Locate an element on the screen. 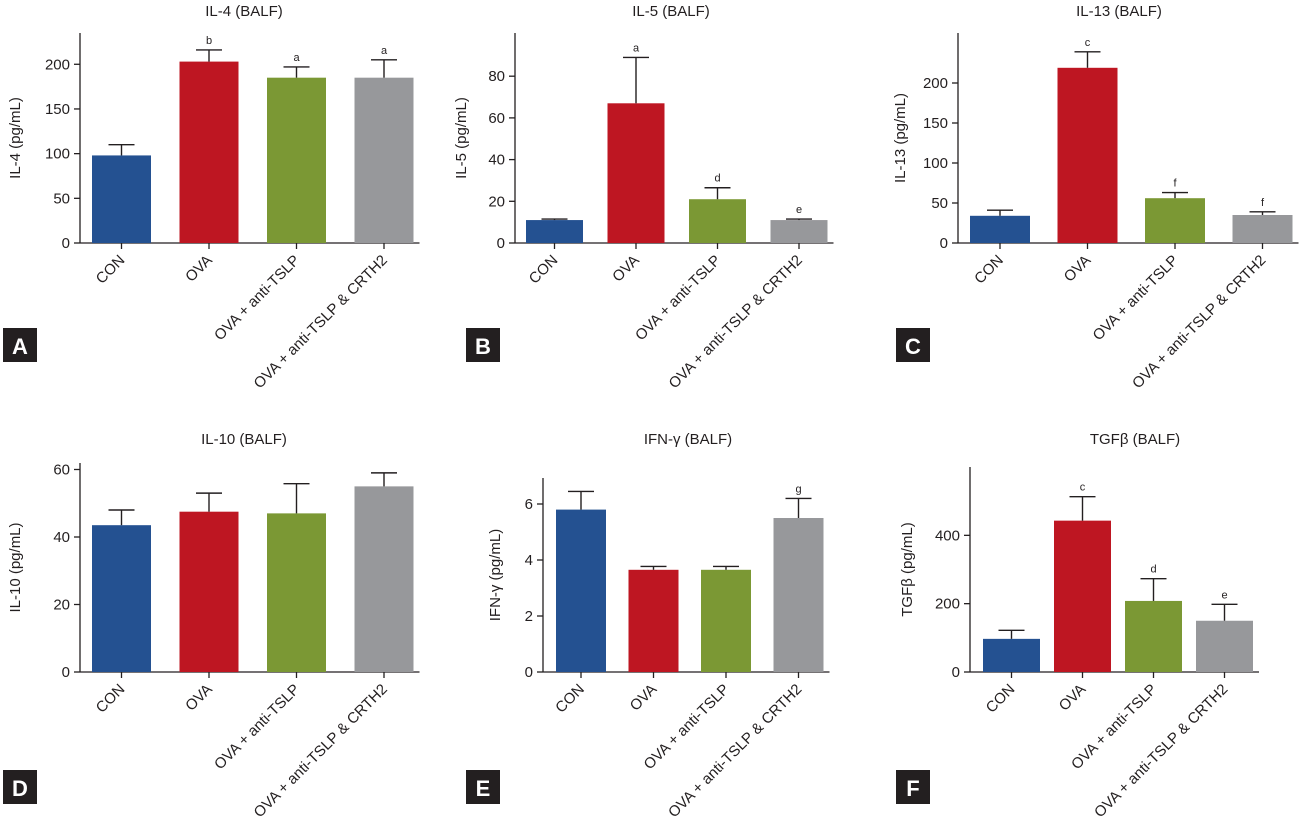 This screenshot has height=836, width=1309. y-tick-label: 2 is located at coordinates (529, 616).